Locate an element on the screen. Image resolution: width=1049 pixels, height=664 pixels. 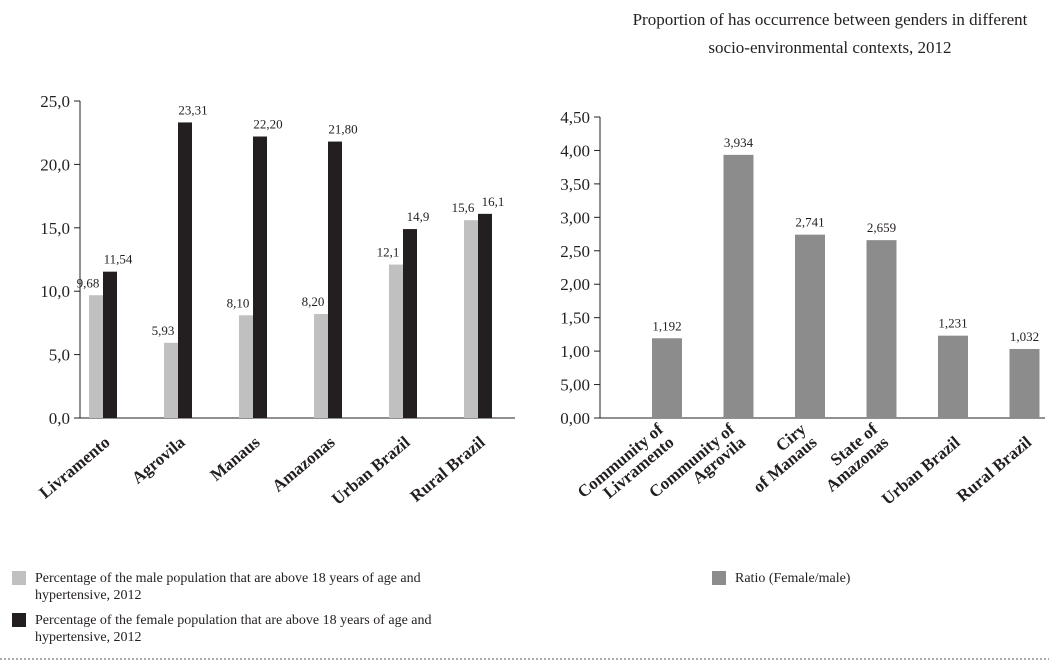
x-tick-label: Amazonas is located at coordinates (303, 463).